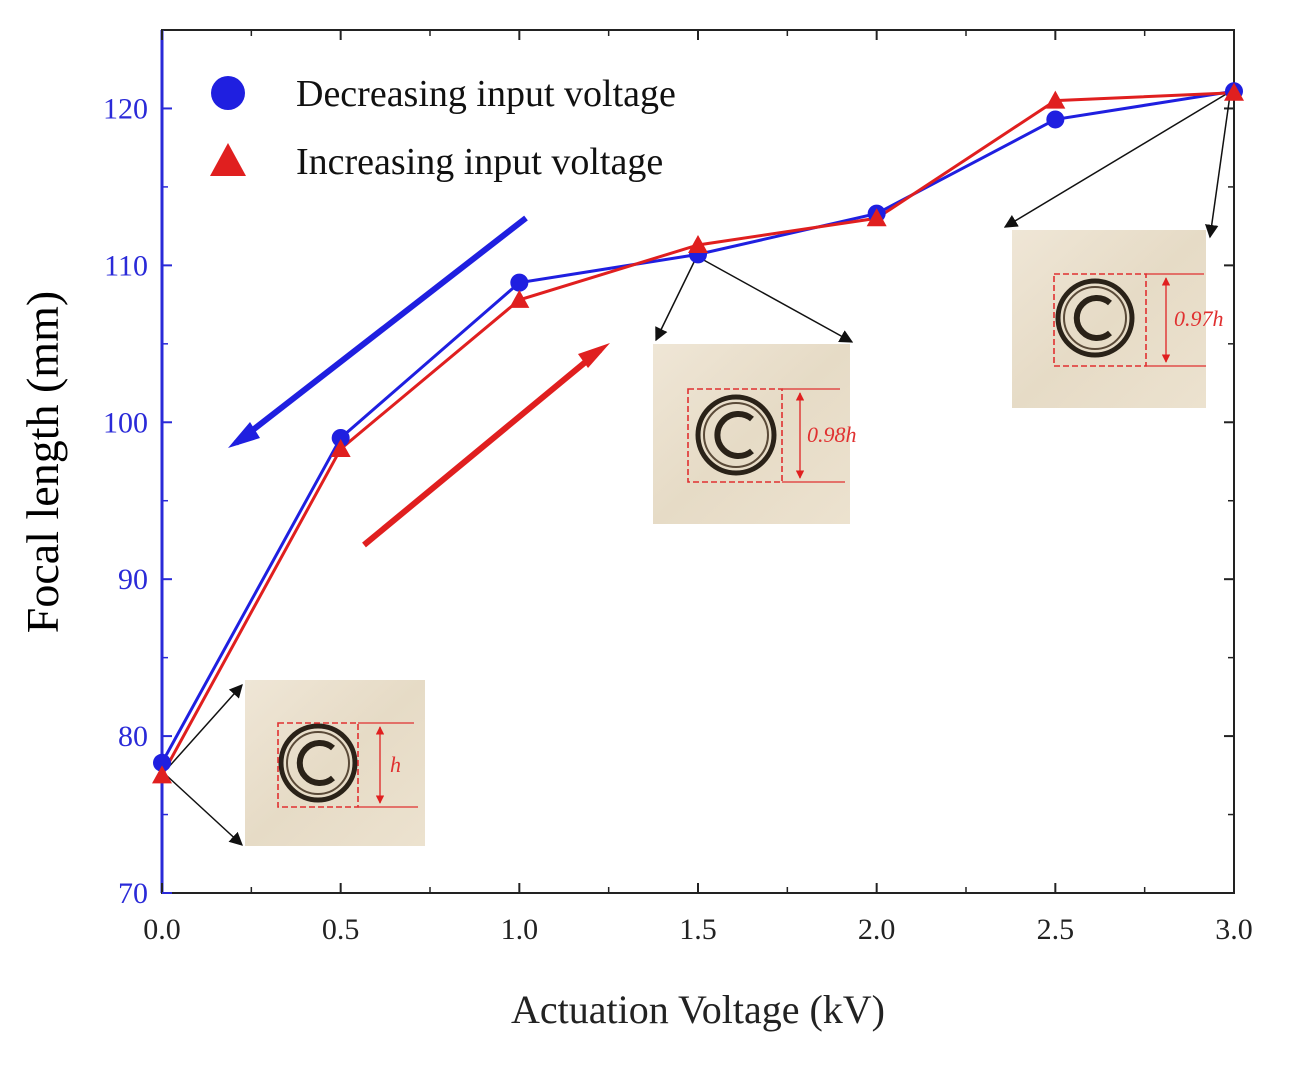 The image size is (1304, 1067). What do you see at coordinates (1199, 318) in the screenshot?
I see `inset-label: 0.97h` at bounding box center [1199, 318].